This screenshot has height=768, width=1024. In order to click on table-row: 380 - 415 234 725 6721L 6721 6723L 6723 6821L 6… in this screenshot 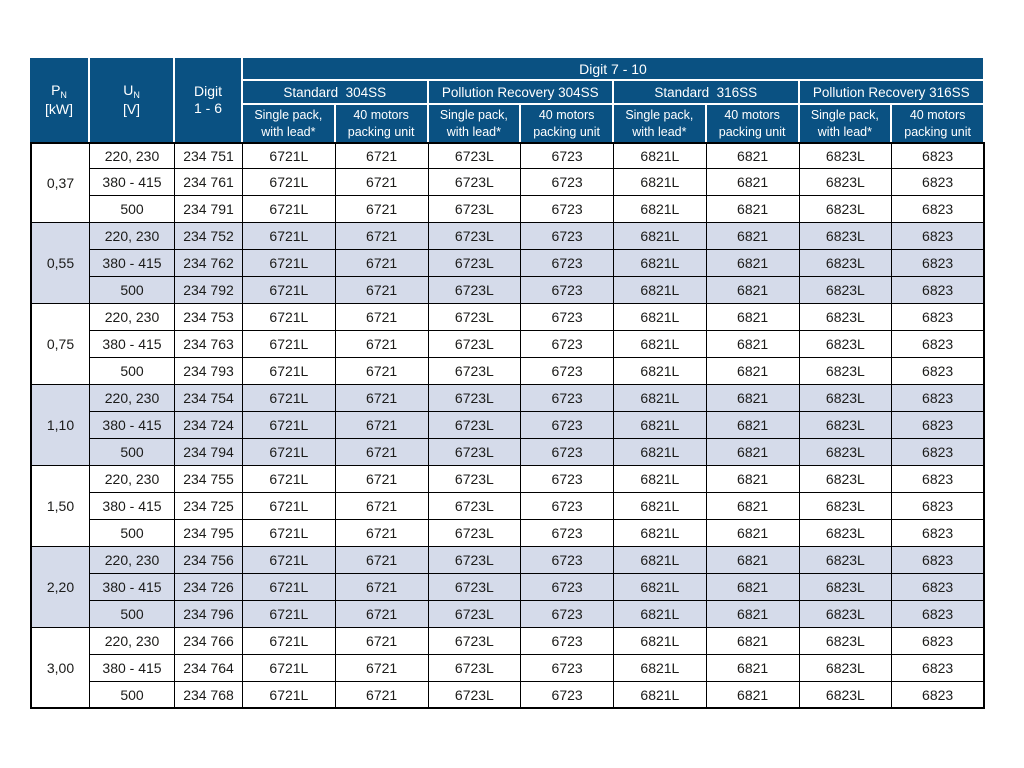, I will do `click(507, 506)`.